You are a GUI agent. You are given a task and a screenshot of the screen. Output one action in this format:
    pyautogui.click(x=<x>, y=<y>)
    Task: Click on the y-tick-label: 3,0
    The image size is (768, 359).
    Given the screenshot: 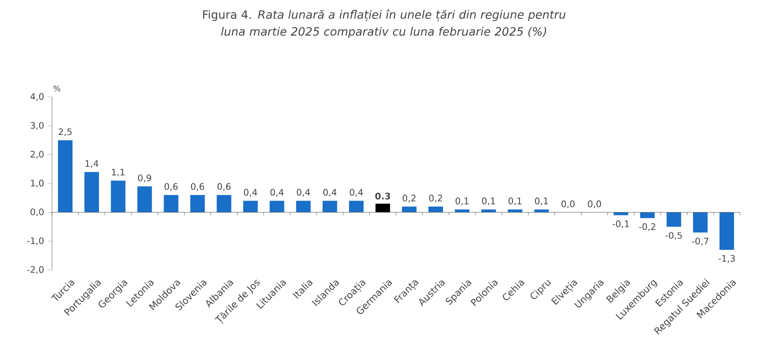 What is the action you would take?
    pyautogui.click(x=37, y=126)
    